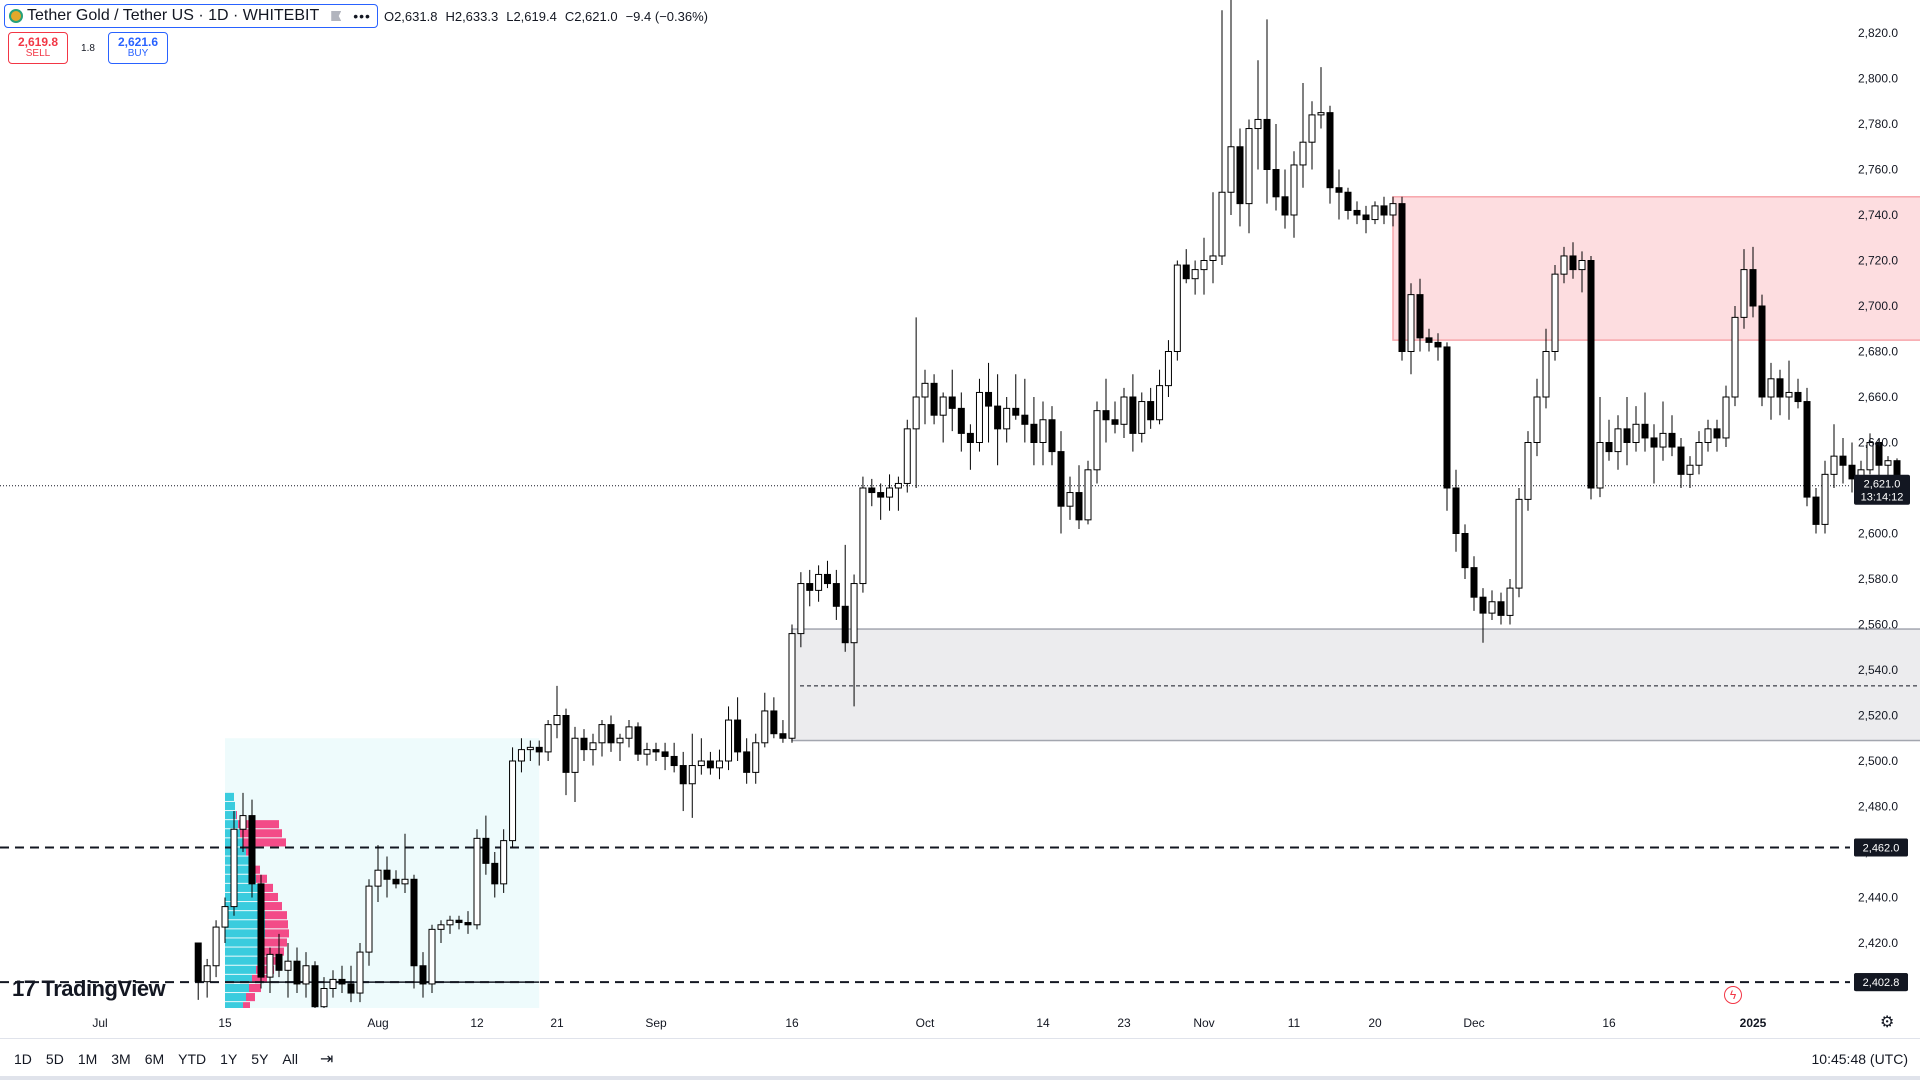 The height and width of the screenshot is (1080, 1920). I want to click on supply-zone, so click(1656, 268).